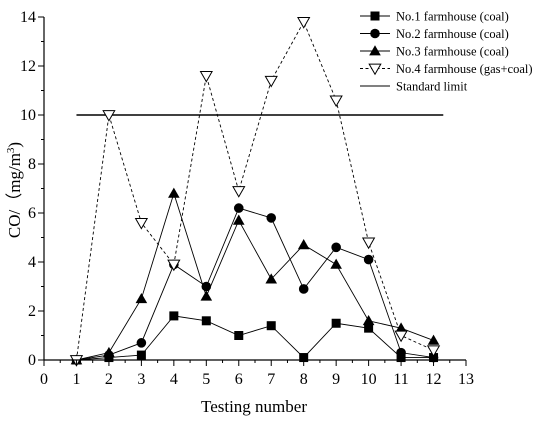 Image resolution: width=550 pixels, height=422 pixels. Describe the element at coordinates (239, 379) in the screenshot. I see `x-tick-label: 6` at that location.